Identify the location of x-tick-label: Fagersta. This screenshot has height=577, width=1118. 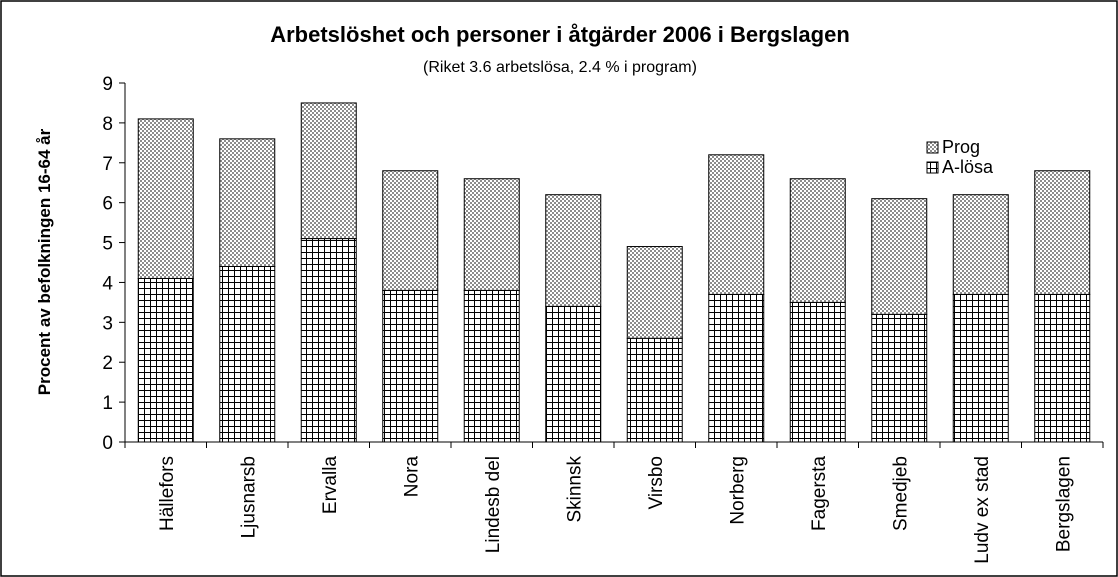
(819, 493).